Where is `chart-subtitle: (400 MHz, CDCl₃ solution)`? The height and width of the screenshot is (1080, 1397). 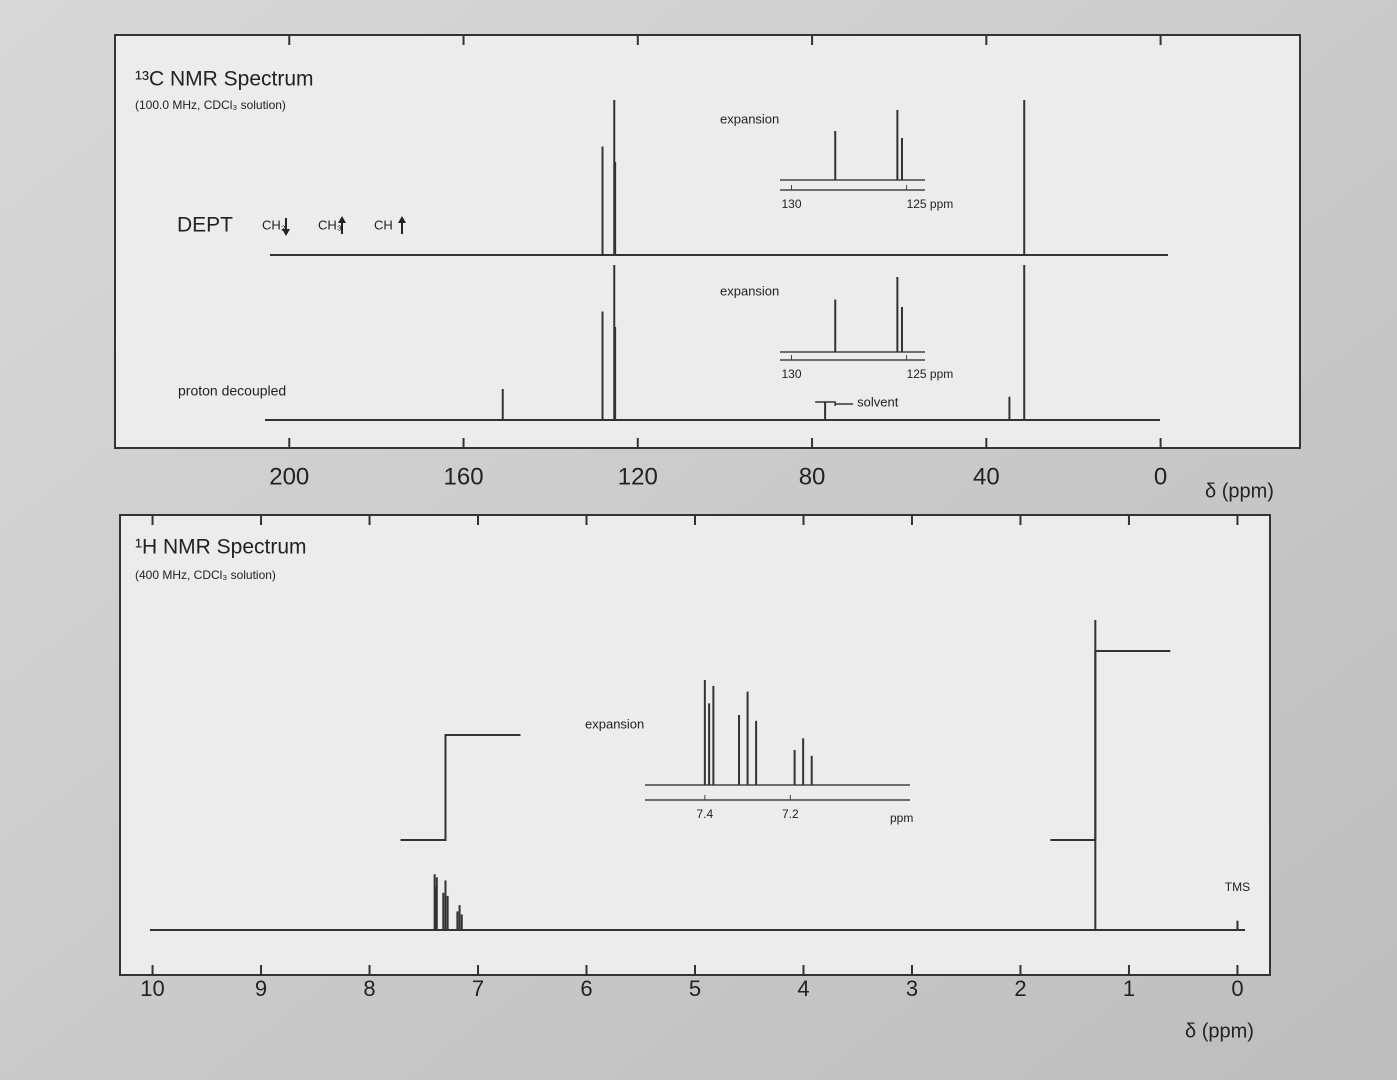
chart-subtitle: (400 MHz, CDCl₃ solution) is located at coordinates (205, 575).